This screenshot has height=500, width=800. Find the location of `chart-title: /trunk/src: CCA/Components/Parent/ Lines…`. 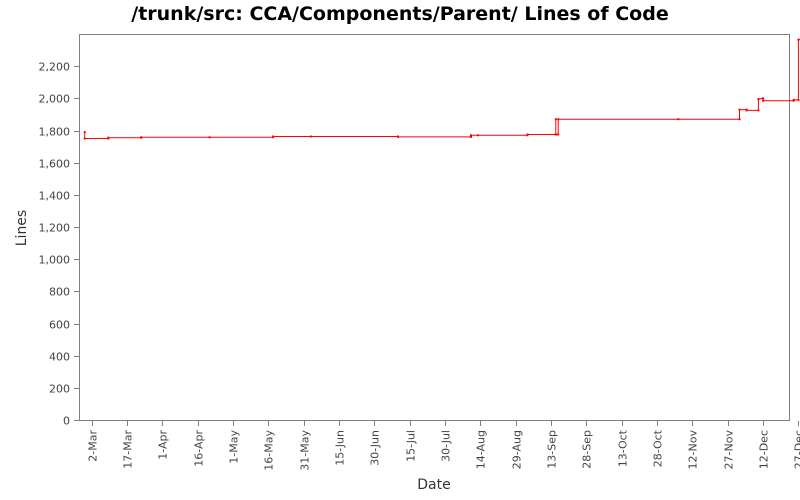

chart-title: /trunk/src: CCA/Components/Parent/ Lines… is located at coordinates (399, 14).